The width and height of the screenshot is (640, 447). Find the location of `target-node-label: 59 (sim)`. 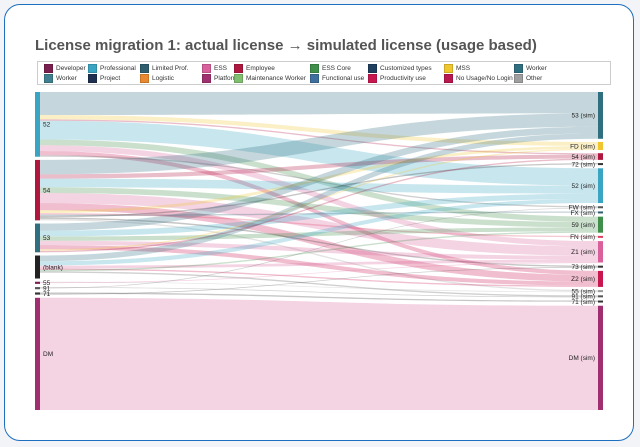

target-node-label: 59 (sim) is located at coordinates (583, 225).